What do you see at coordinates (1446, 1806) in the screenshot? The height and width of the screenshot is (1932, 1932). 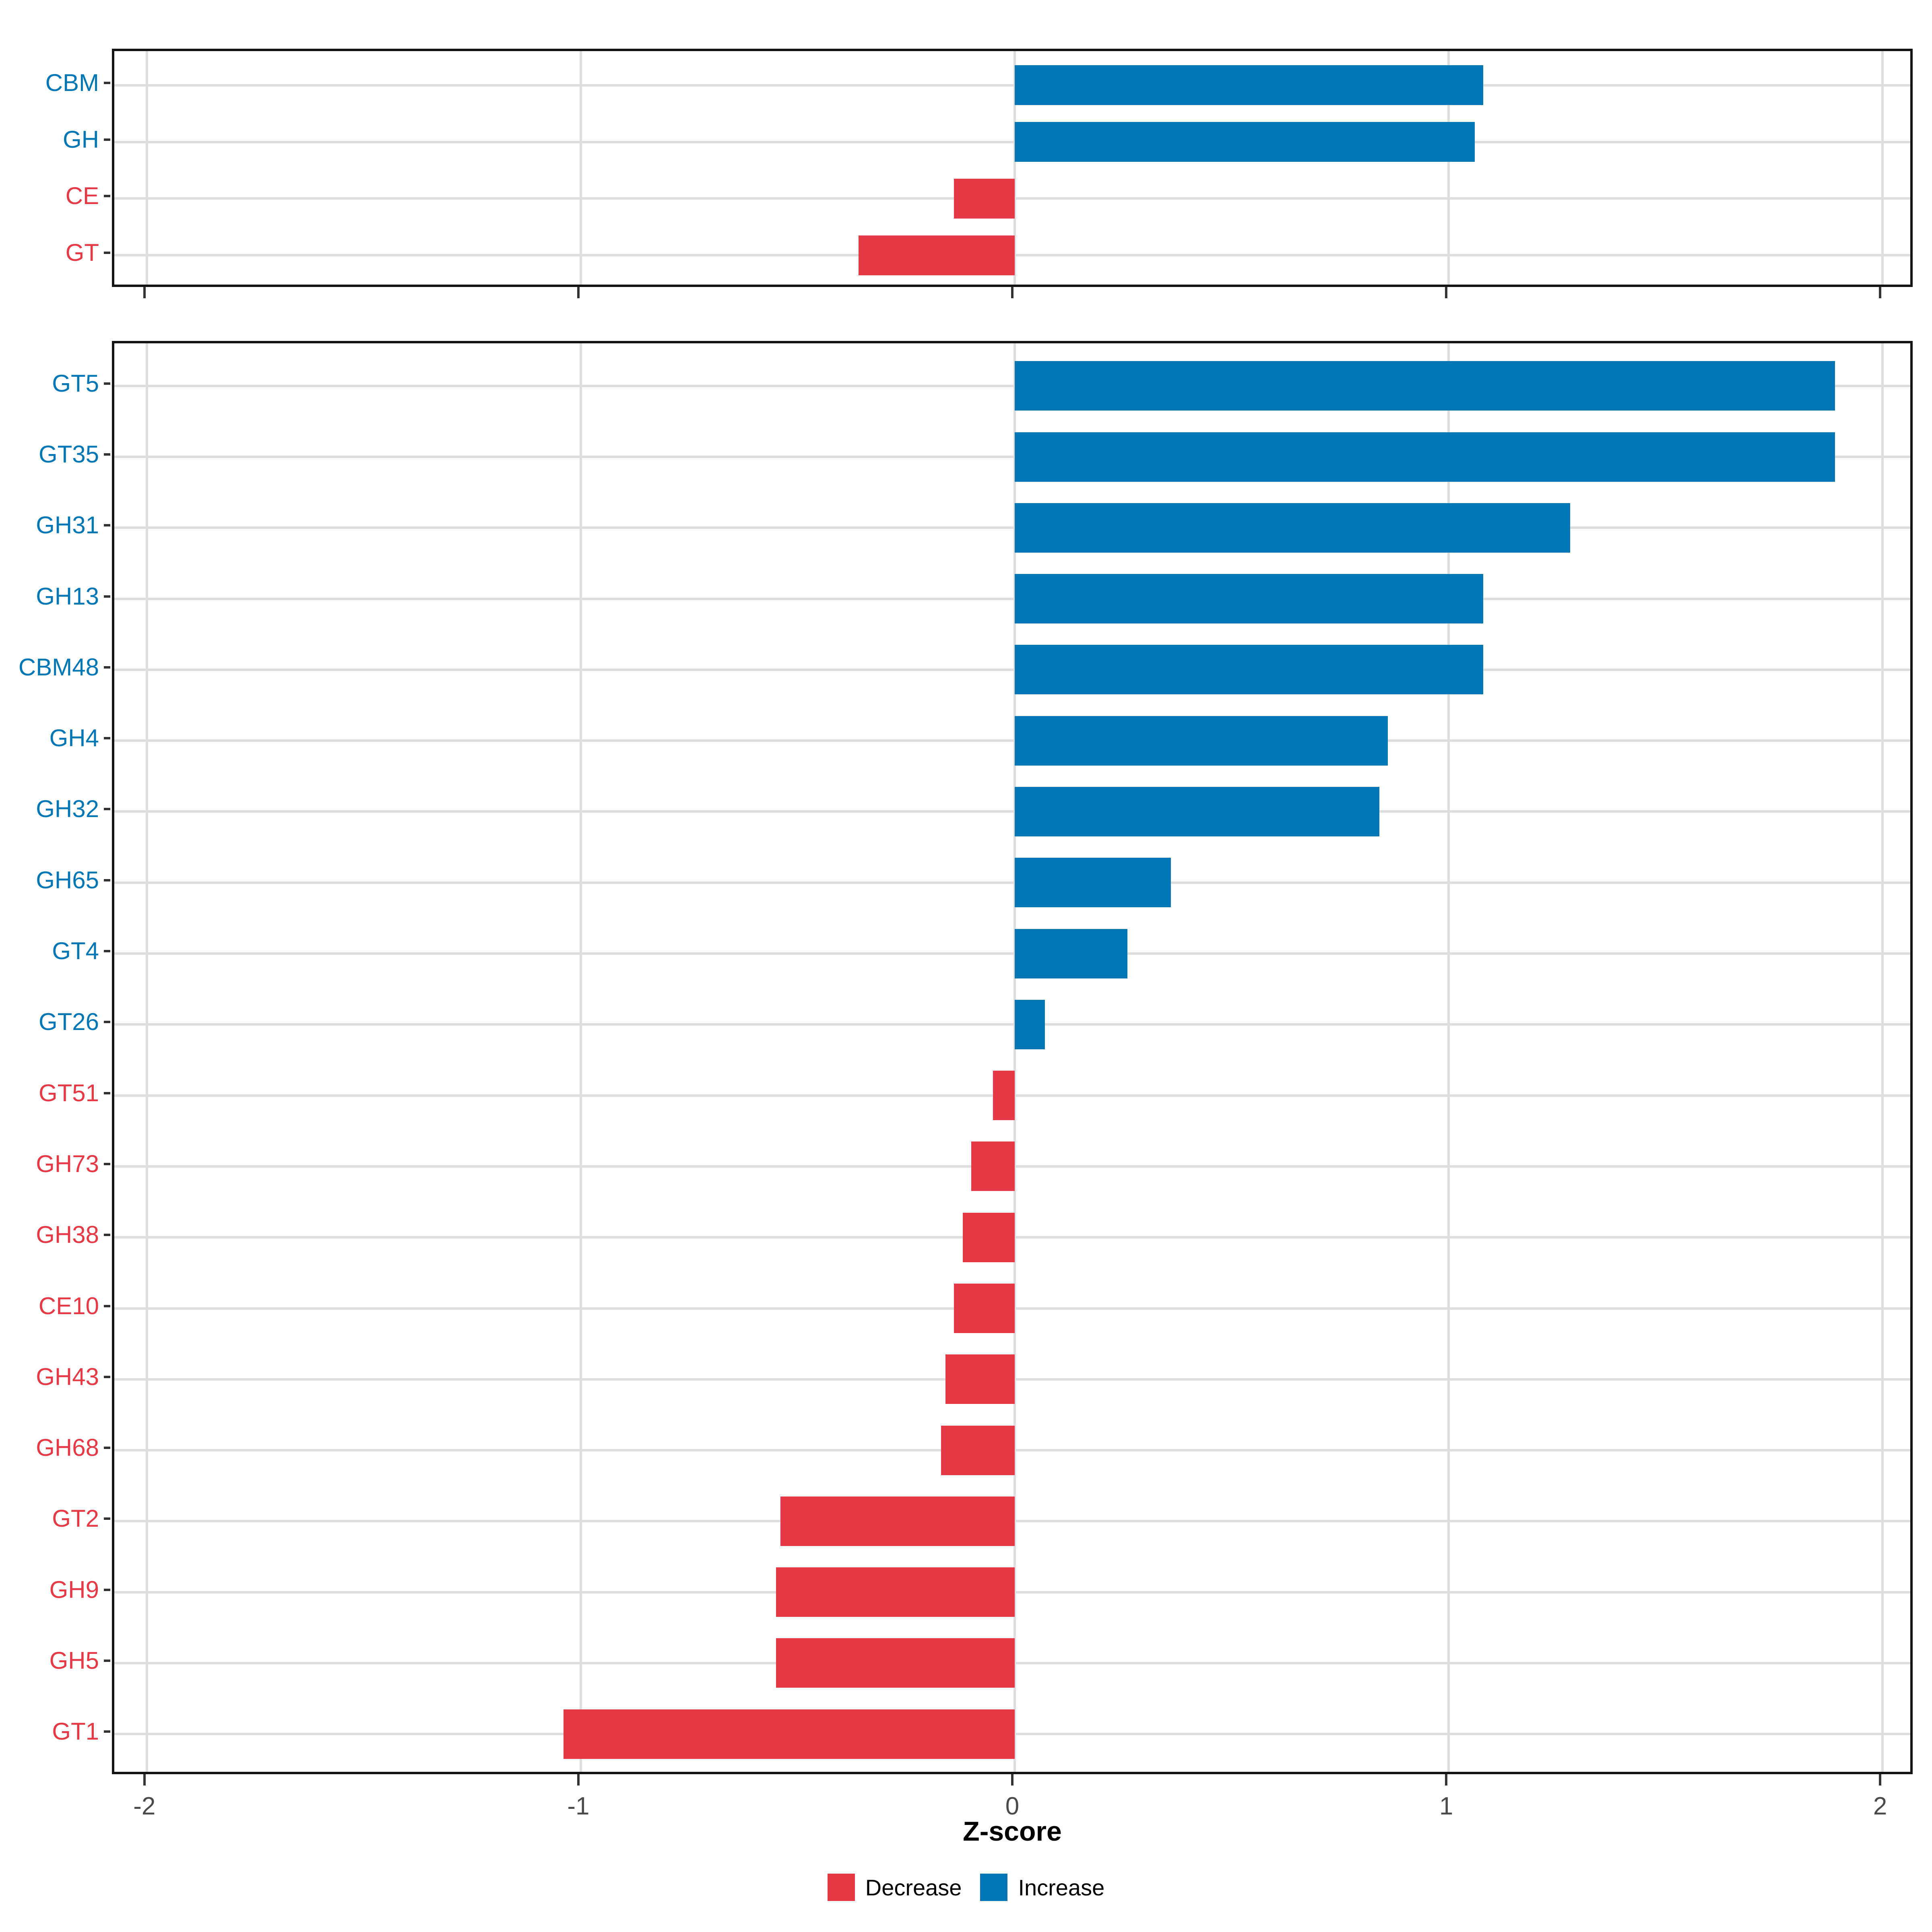 I see `x-tick-label-1: 1` at bounding box center [1446, 1806].